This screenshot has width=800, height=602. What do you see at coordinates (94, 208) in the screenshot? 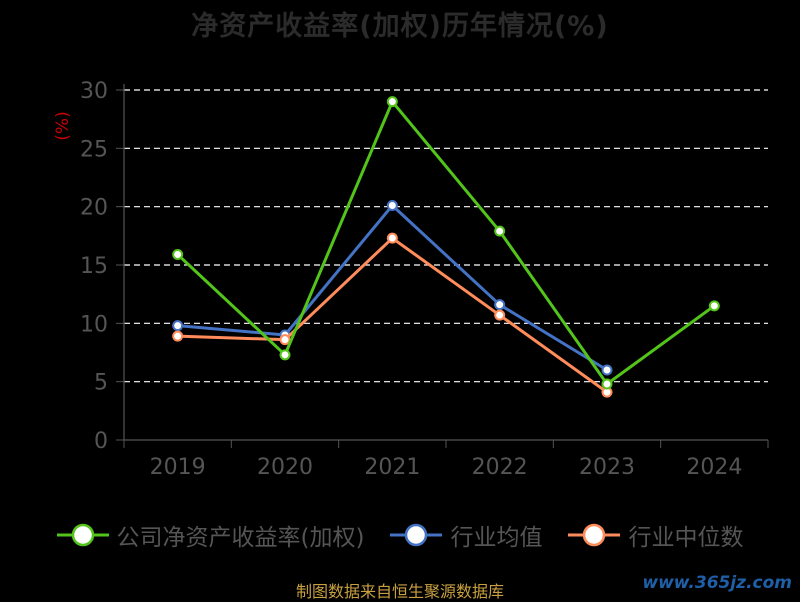
I see `y-tick-label: 20` at bounding box center [94, 208].